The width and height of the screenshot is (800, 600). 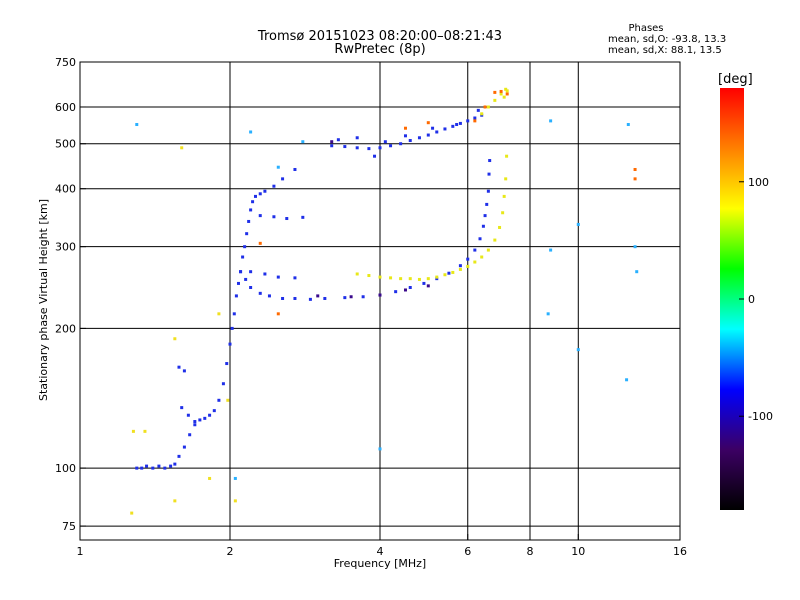 I want to click on colorbar-tick-label: 100, so click(x=758, y=182).